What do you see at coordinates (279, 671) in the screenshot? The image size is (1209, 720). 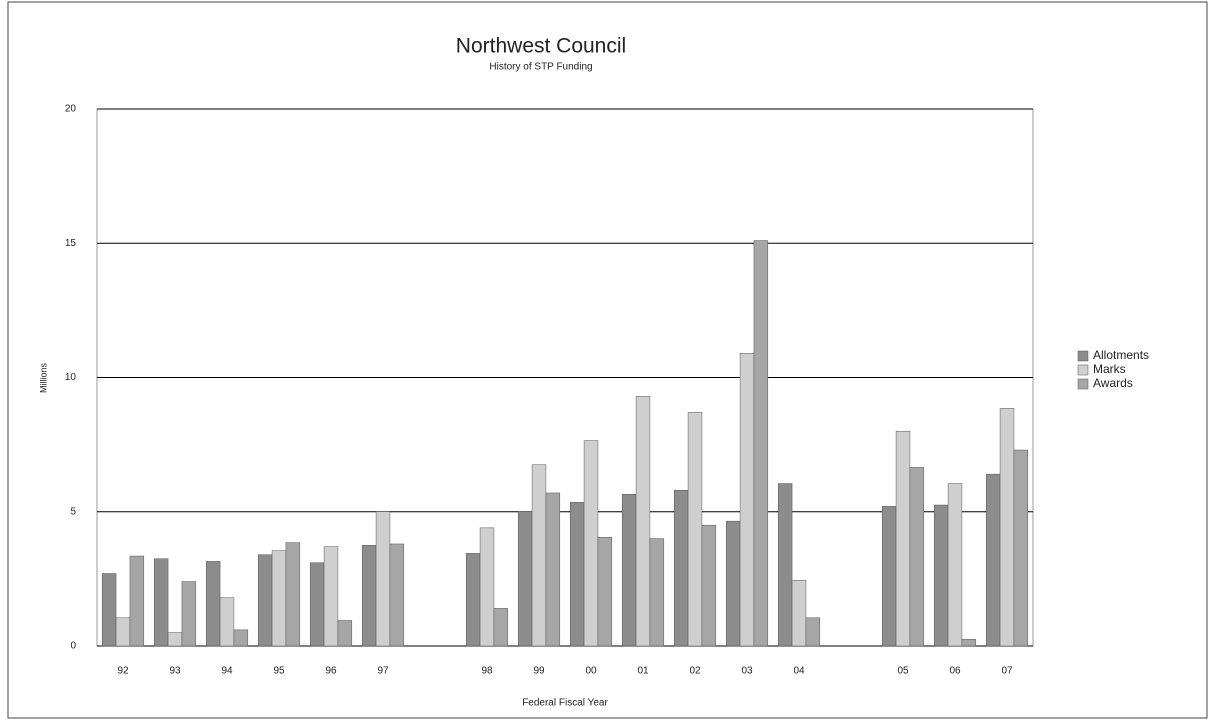 I see `x-tick-label: 95` at bounding box center [279, 671].